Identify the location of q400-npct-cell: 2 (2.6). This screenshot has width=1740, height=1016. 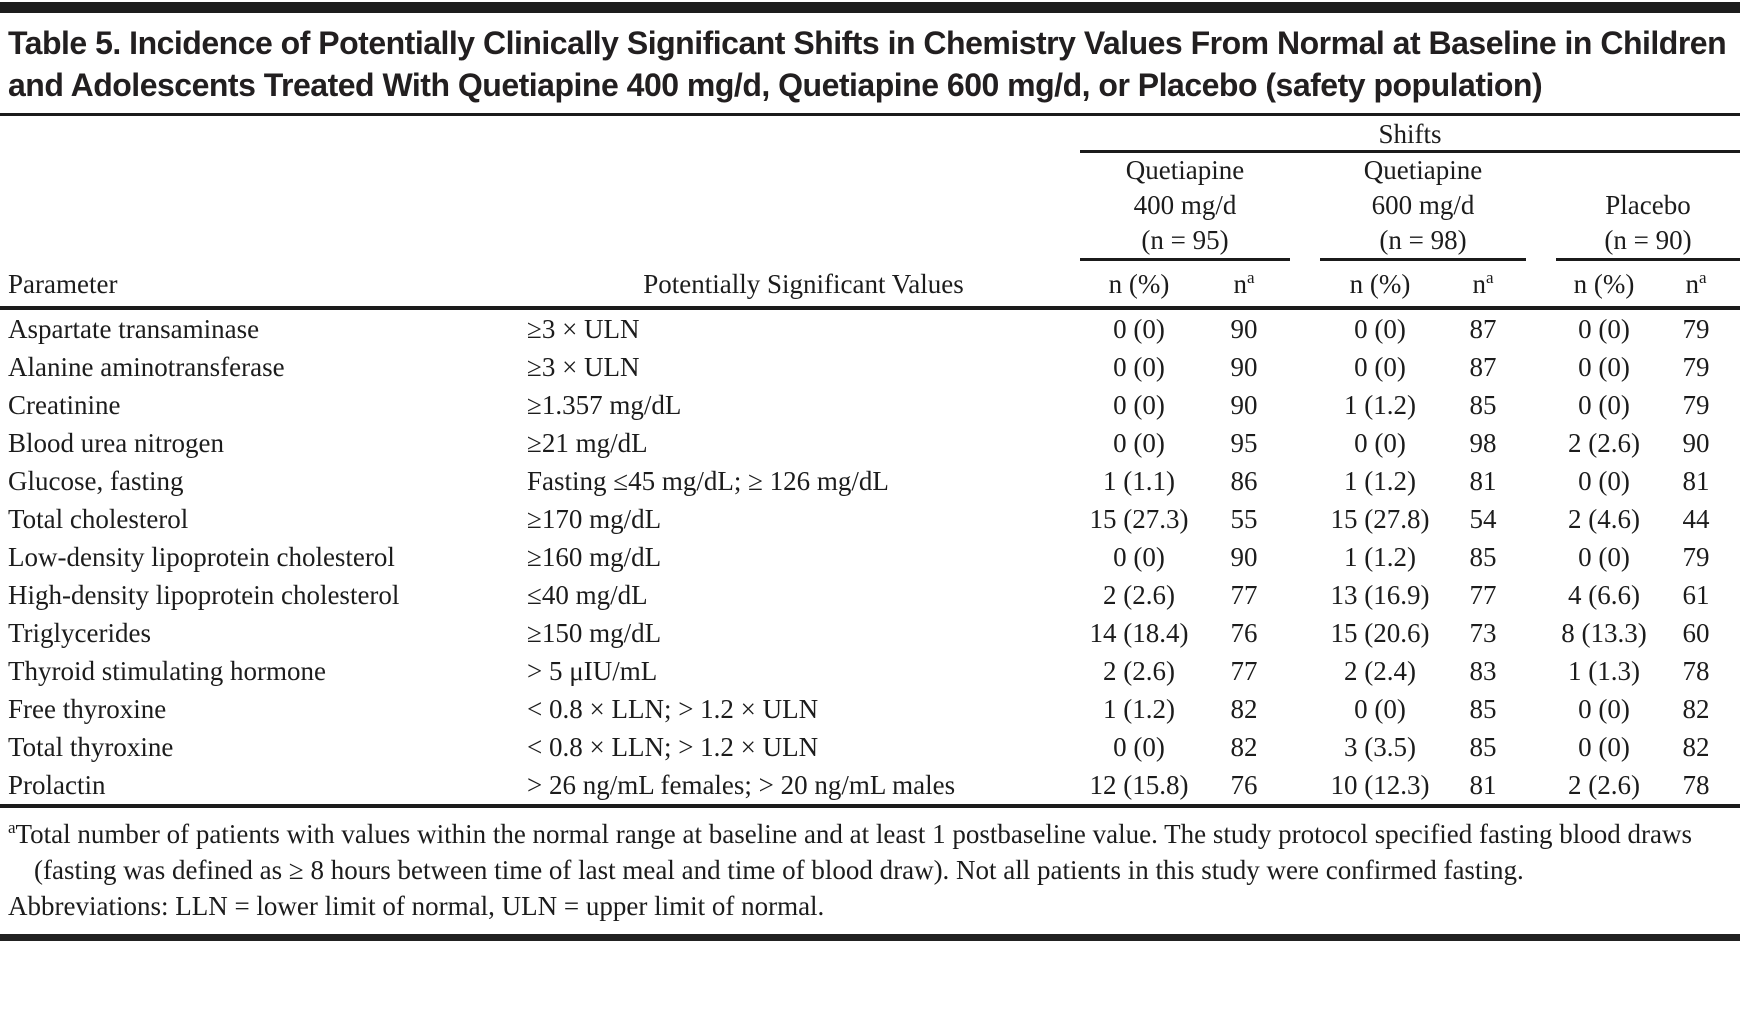
(1139, 595).